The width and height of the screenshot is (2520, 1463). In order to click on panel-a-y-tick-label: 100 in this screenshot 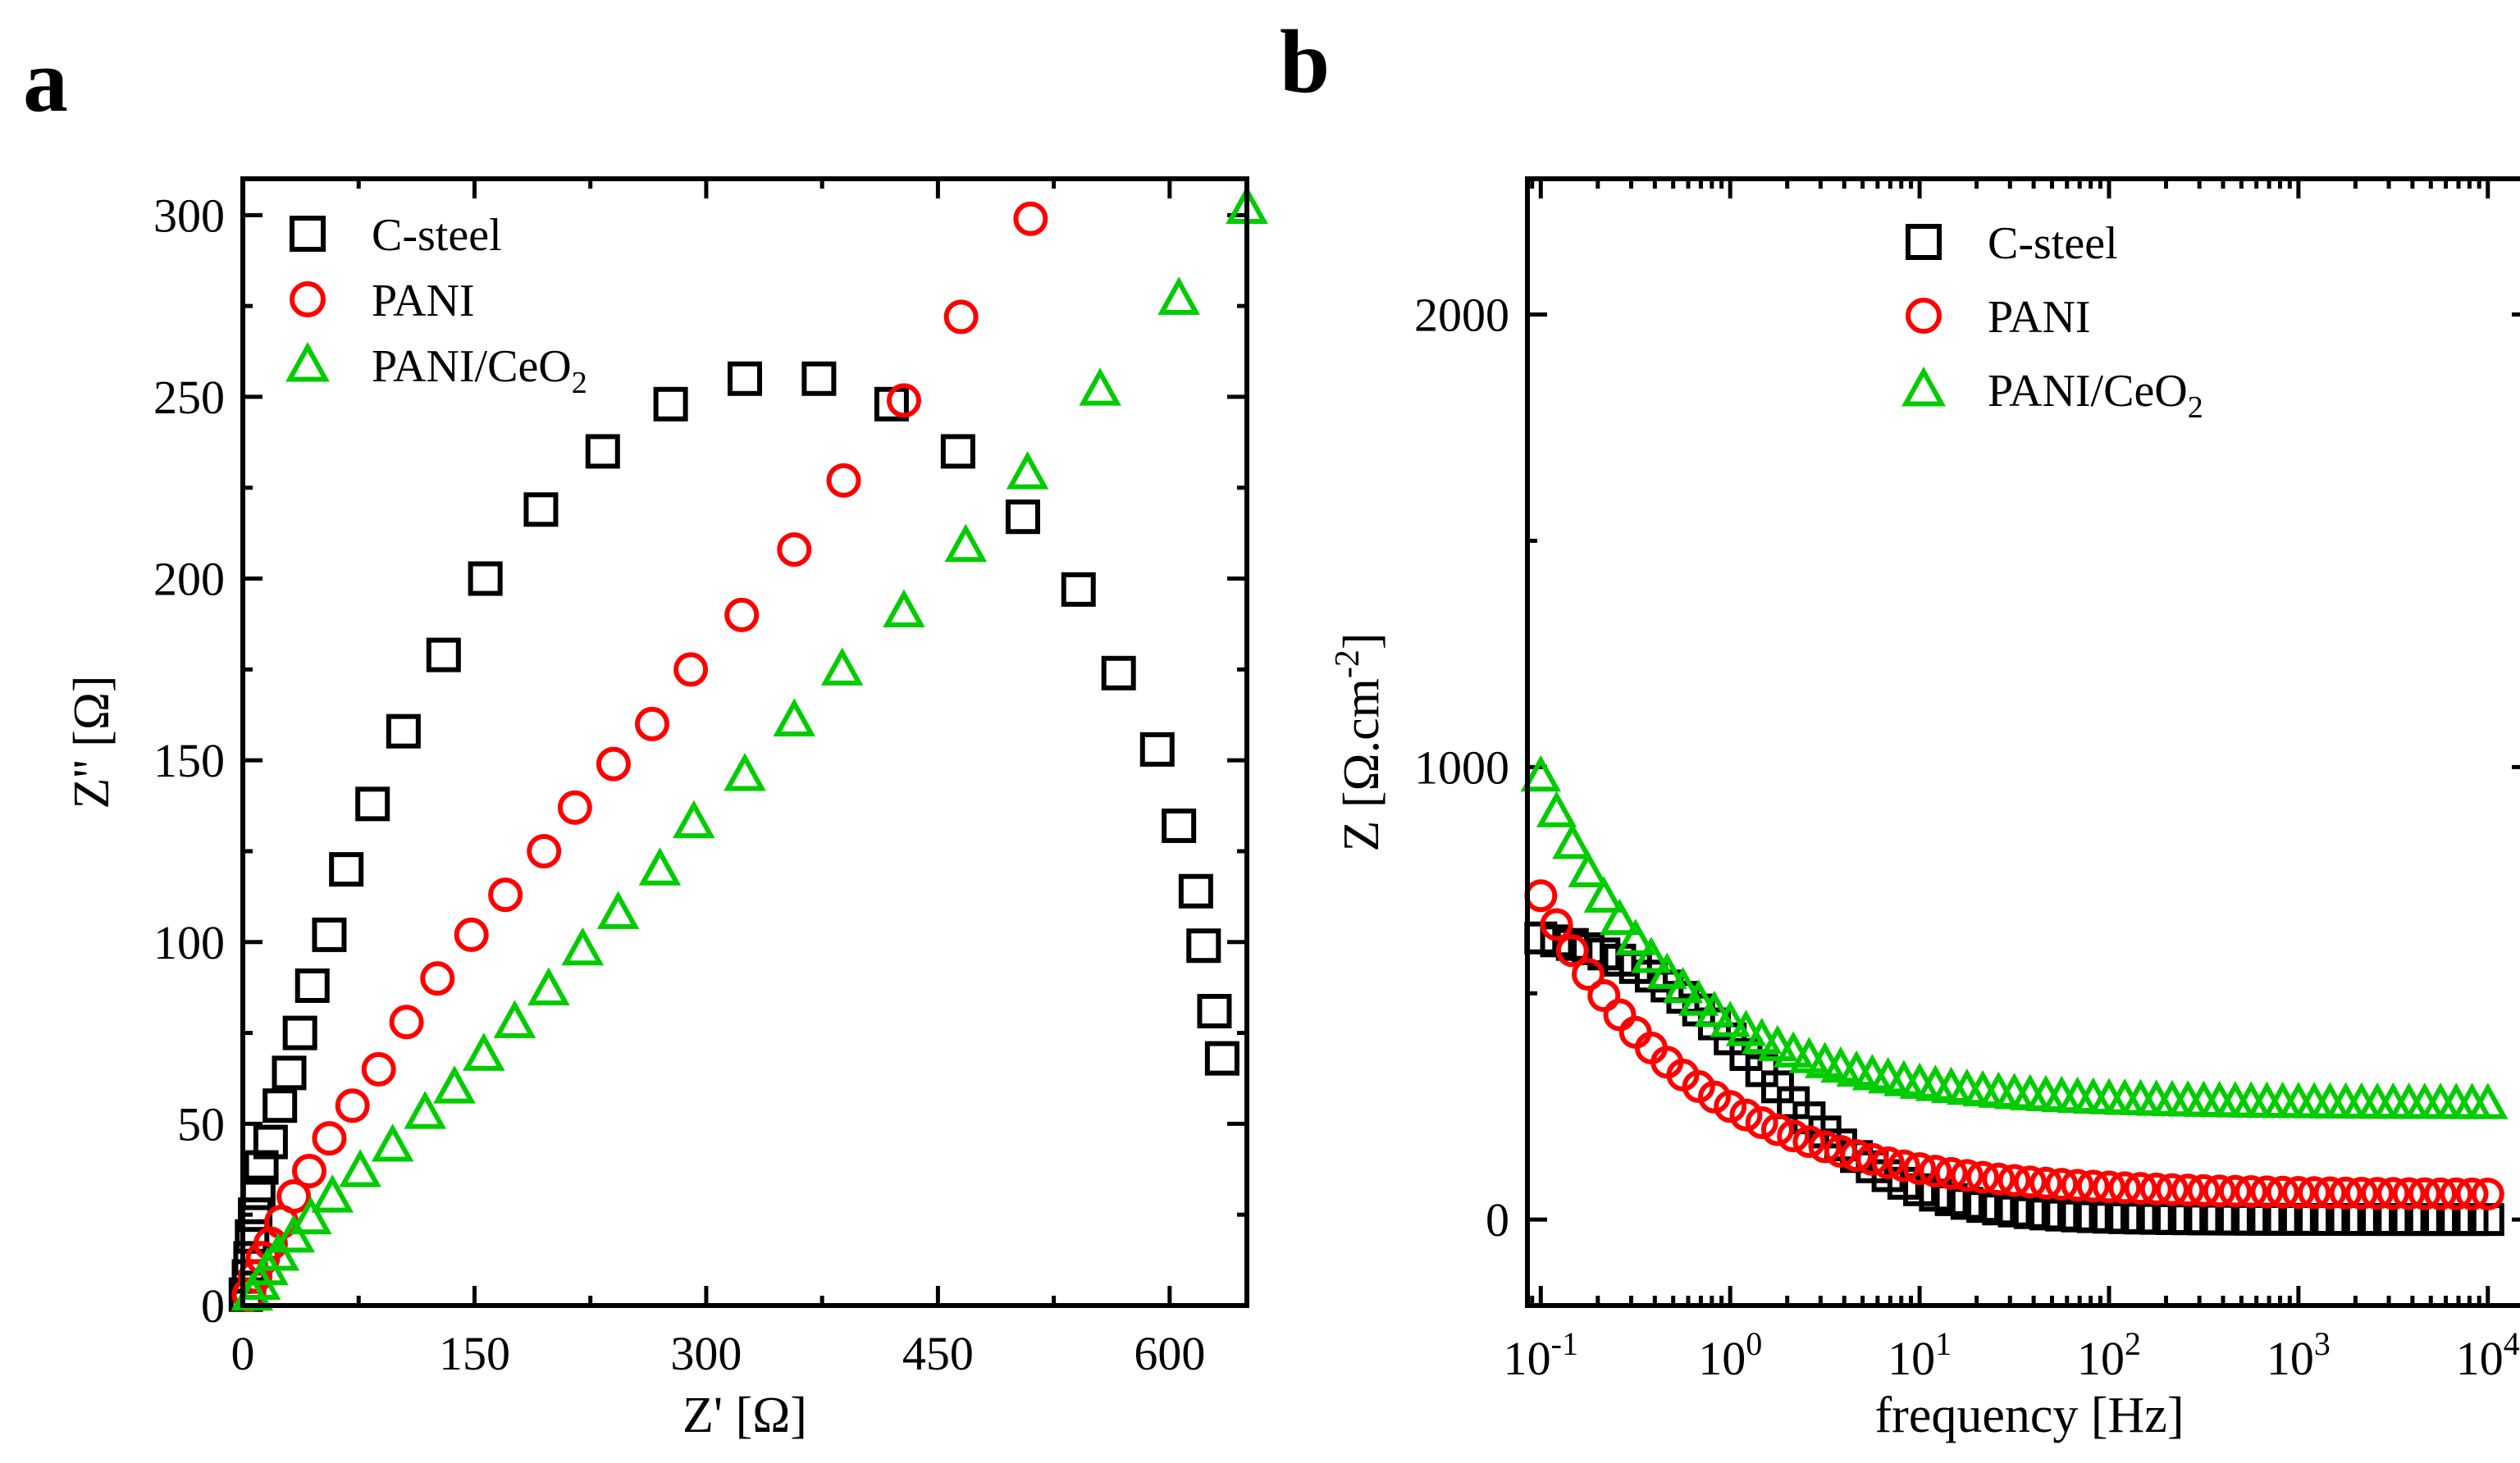, I will do `click(189, 942)`.